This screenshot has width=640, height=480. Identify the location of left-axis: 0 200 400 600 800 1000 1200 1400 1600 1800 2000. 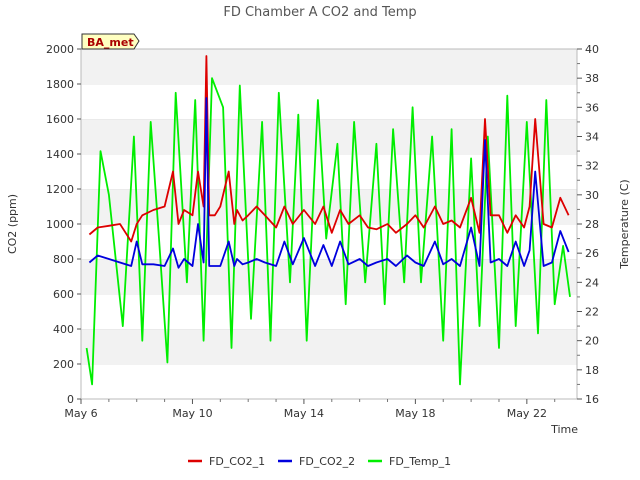
(63, 224).